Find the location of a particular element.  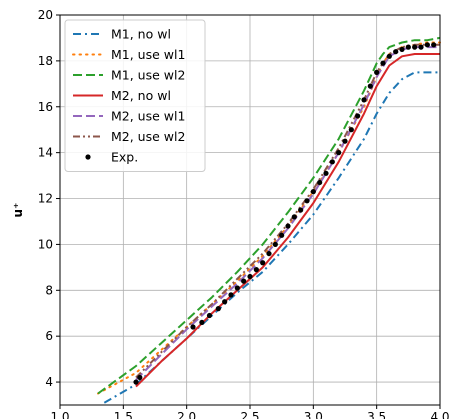

legend-label: M1, use wl1 is located at coordinates (148, 54).